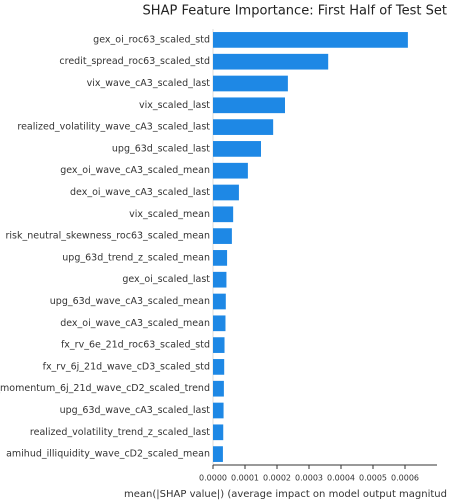 This screenshot has width=449, height=503. What do you see at coordinates (213, 478) in the screenshot?
I see `x-tick-label: 0.0000` at bounding box center [213, 478].